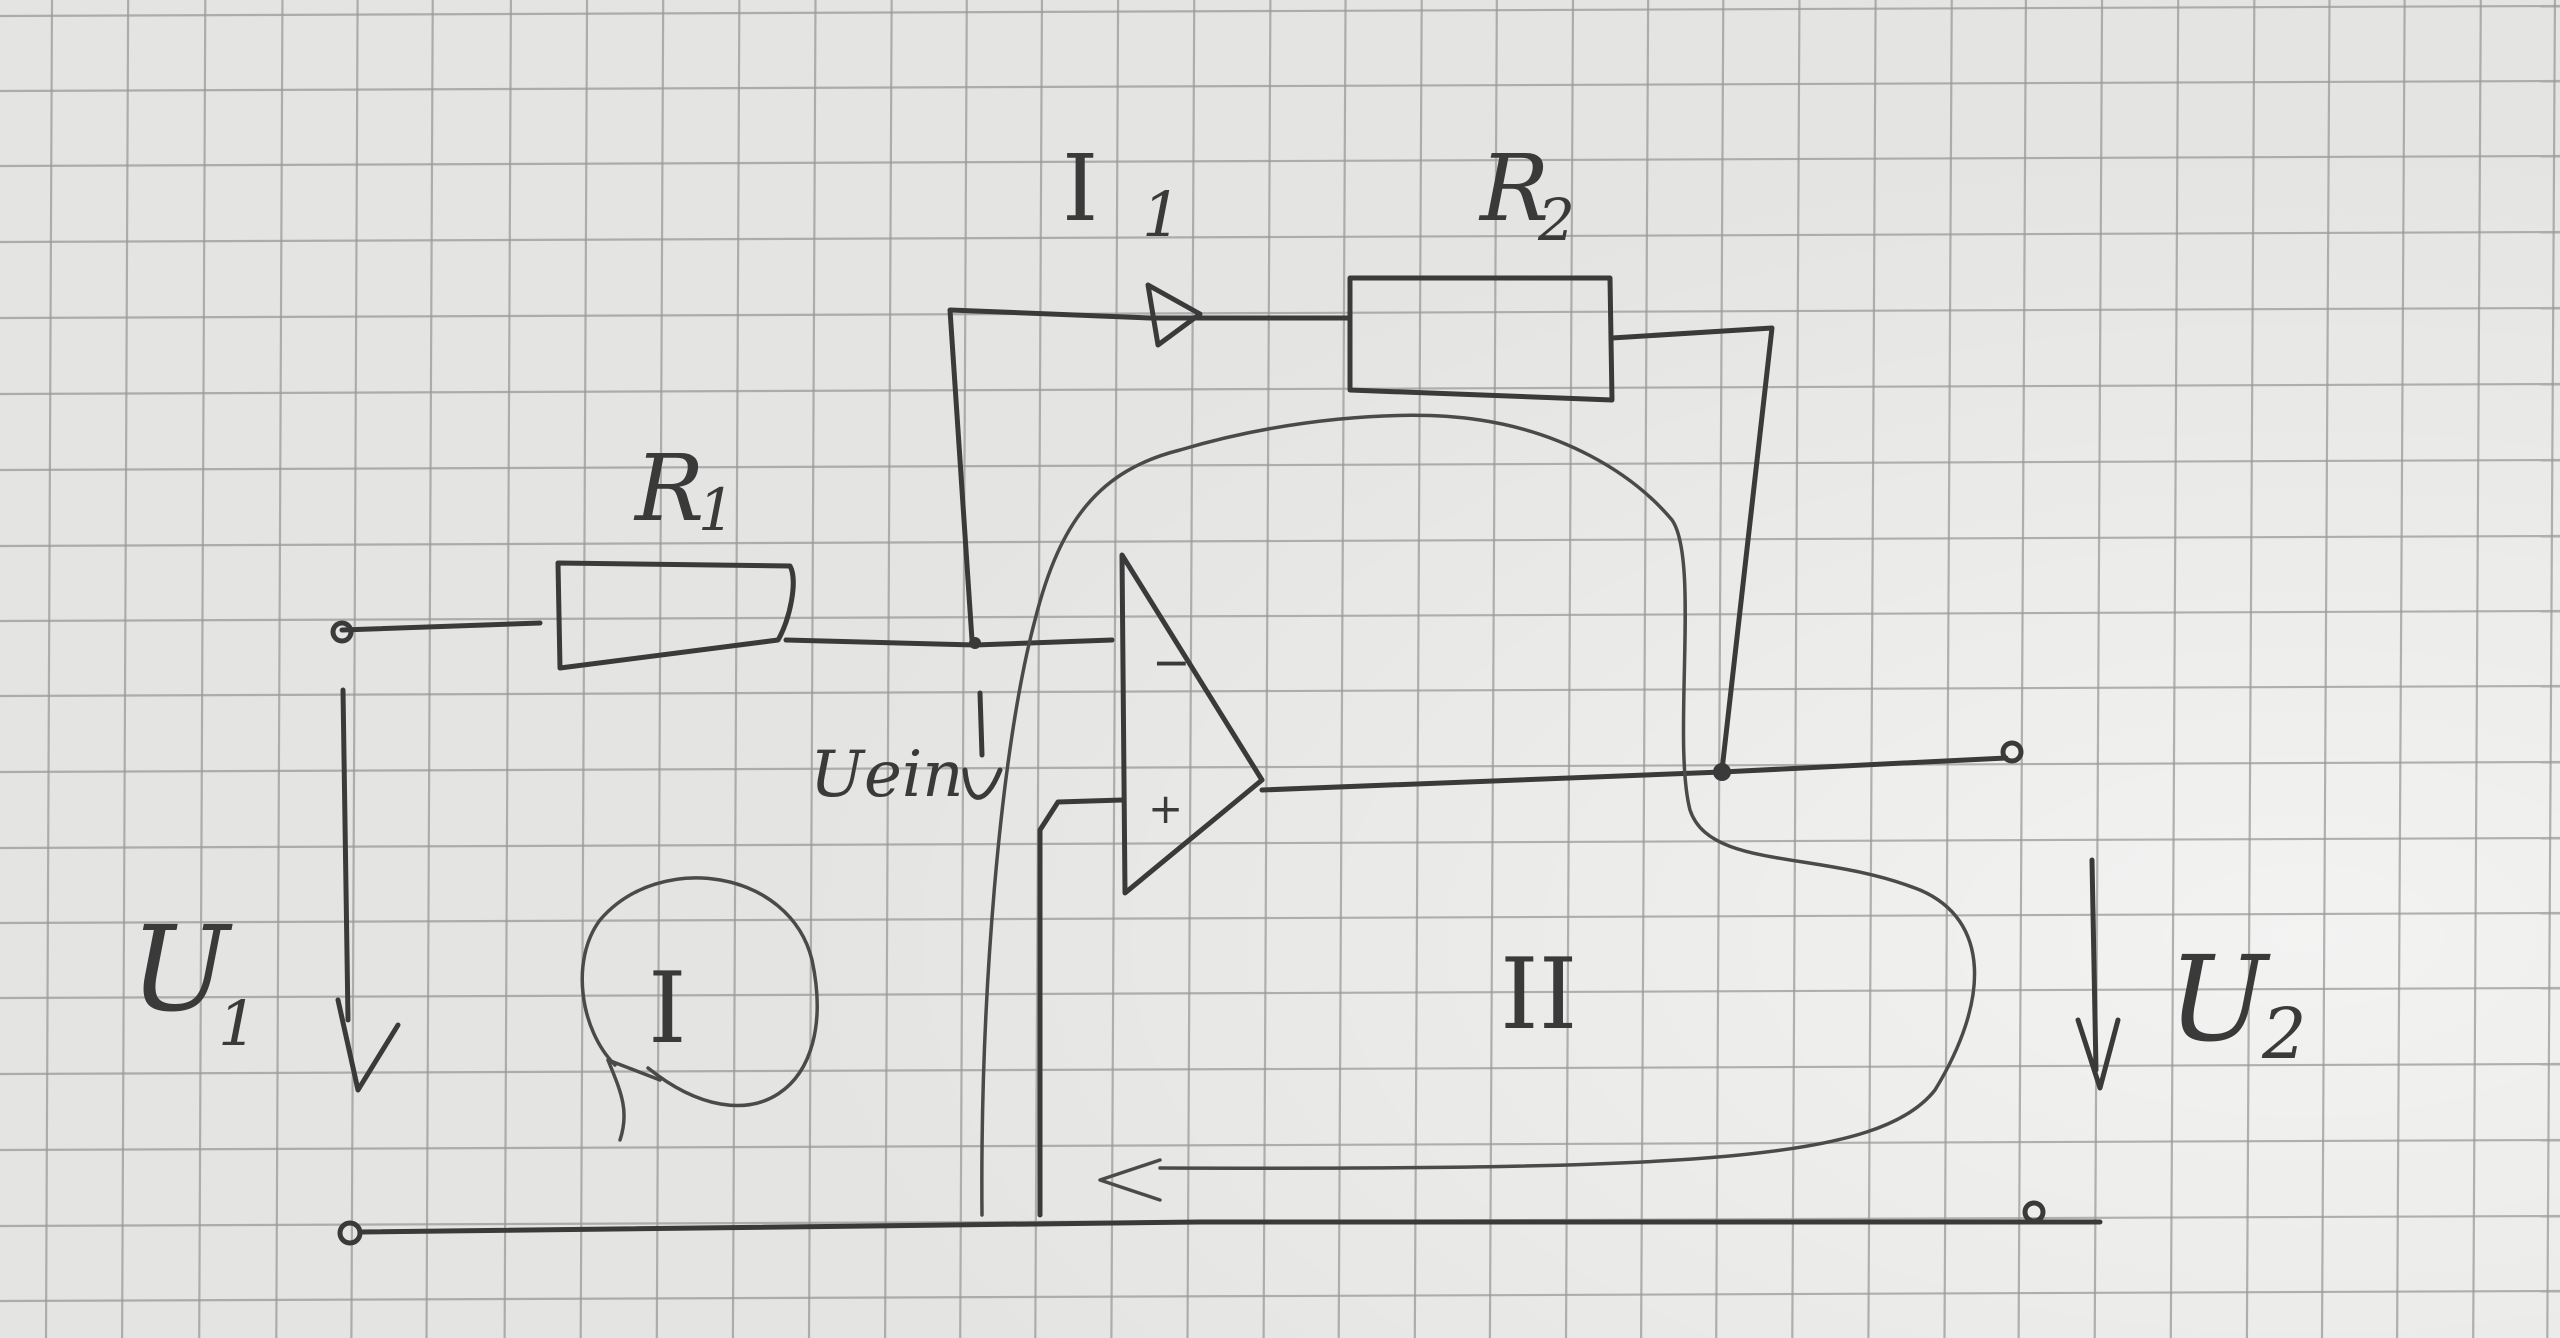  Describe the element at coordinates (1481, 339) in the screenshot. I see `resistor-r2` at that location.